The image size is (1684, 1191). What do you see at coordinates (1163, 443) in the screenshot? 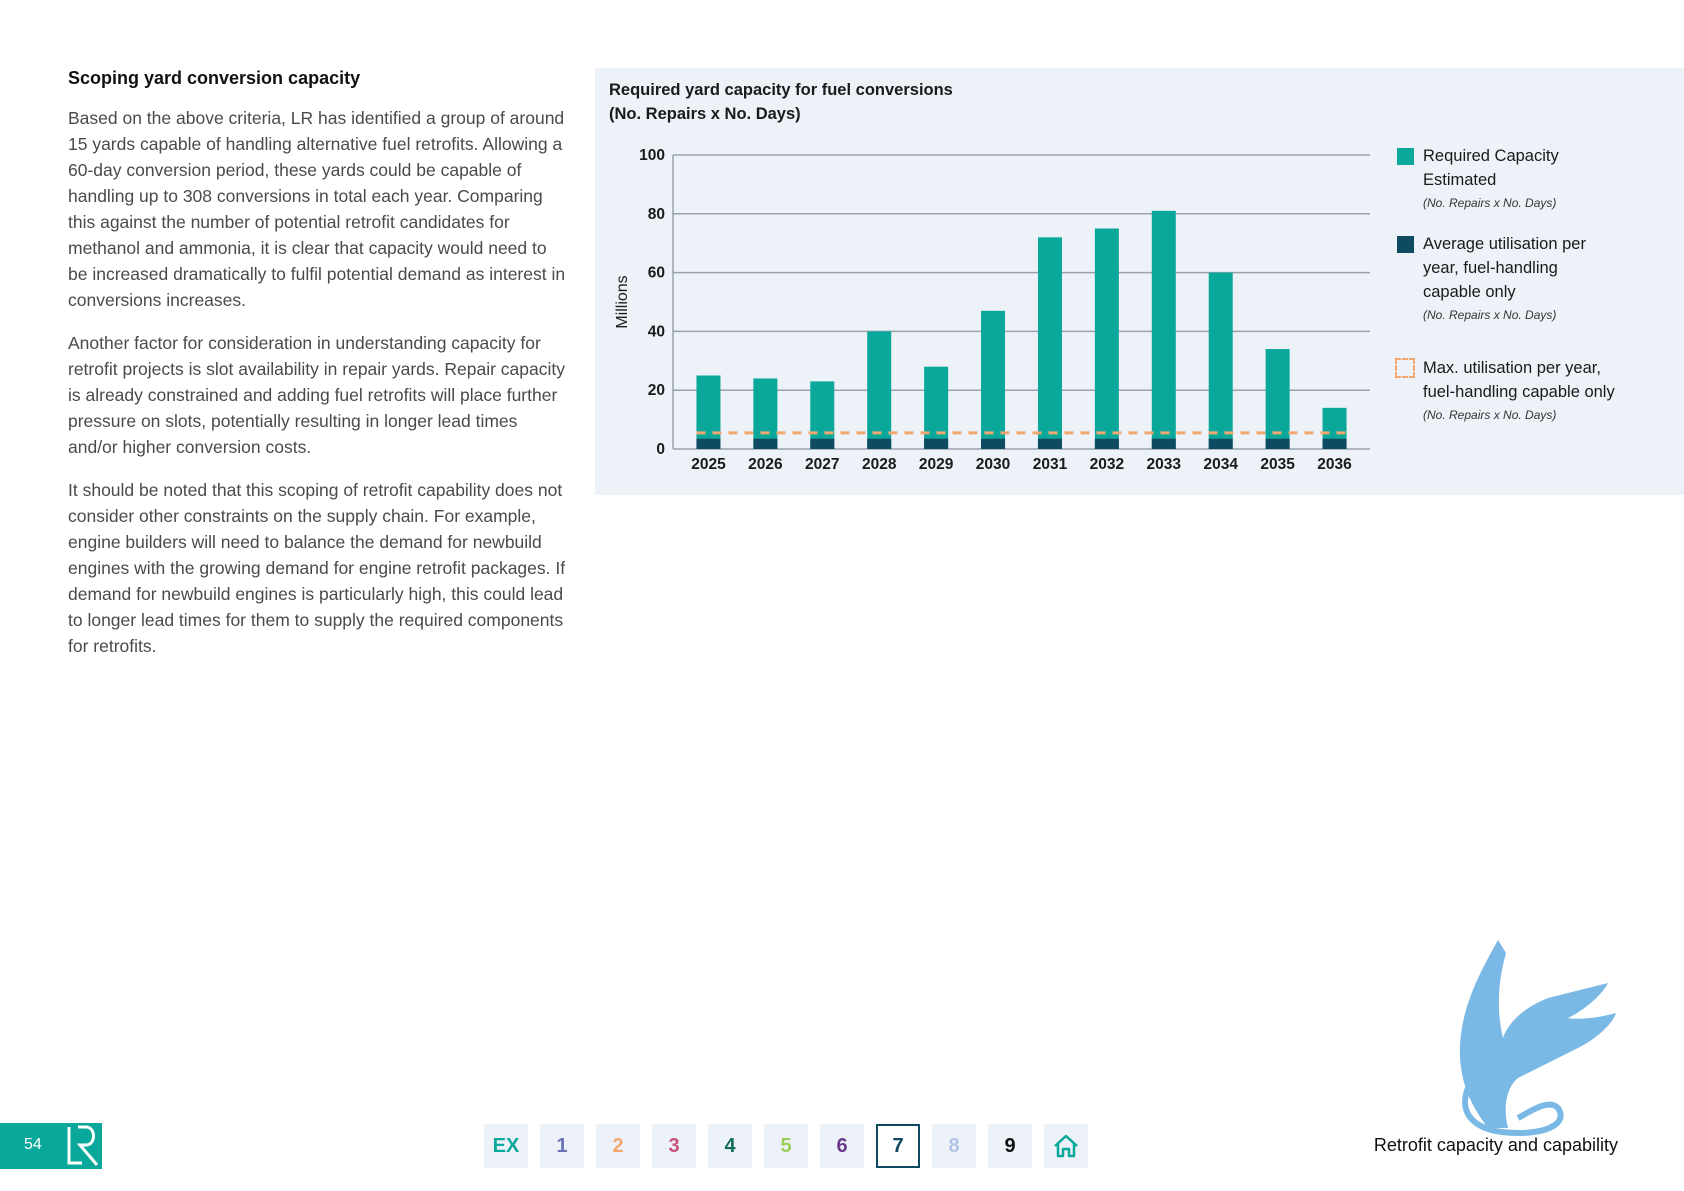
I see `bar-average-2033` at bounding box center [1163, 443].